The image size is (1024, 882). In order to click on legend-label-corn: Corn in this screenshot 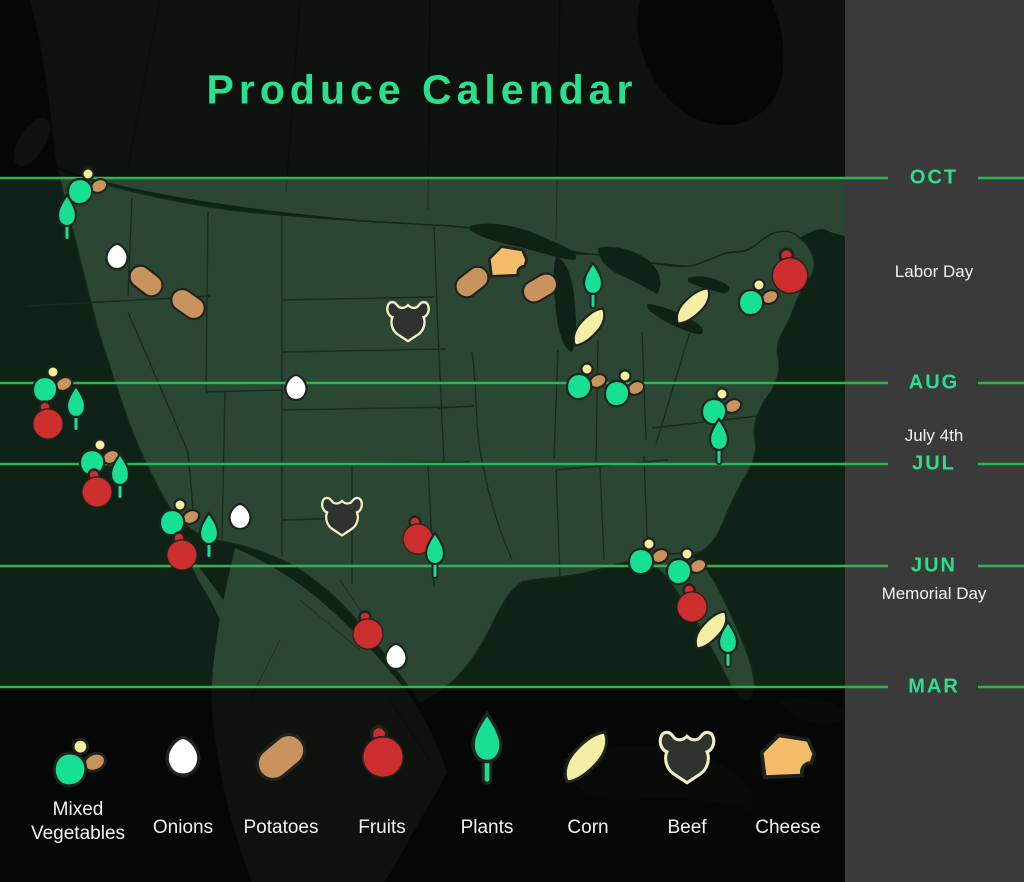, I will do `click(588, 827)`.